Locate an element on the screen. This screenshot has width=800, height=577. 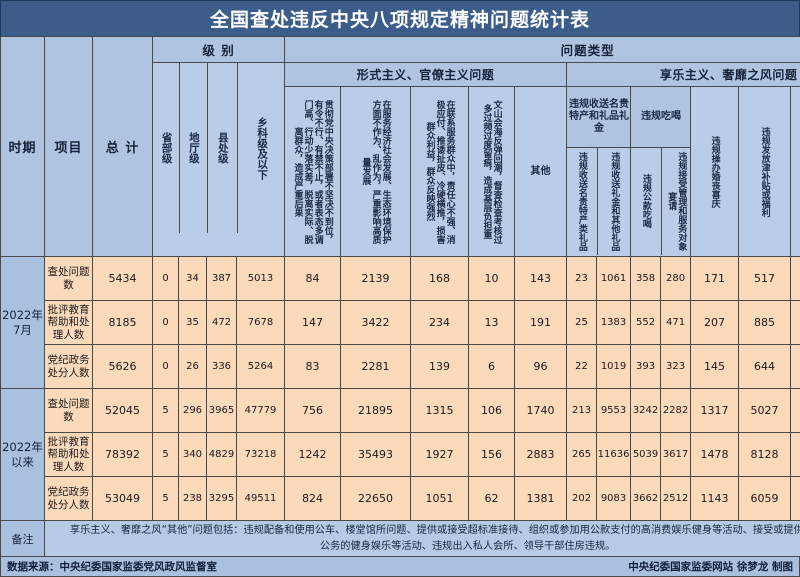
header-problem-type-label: 问题类型 is located at coordinates (542, 49).